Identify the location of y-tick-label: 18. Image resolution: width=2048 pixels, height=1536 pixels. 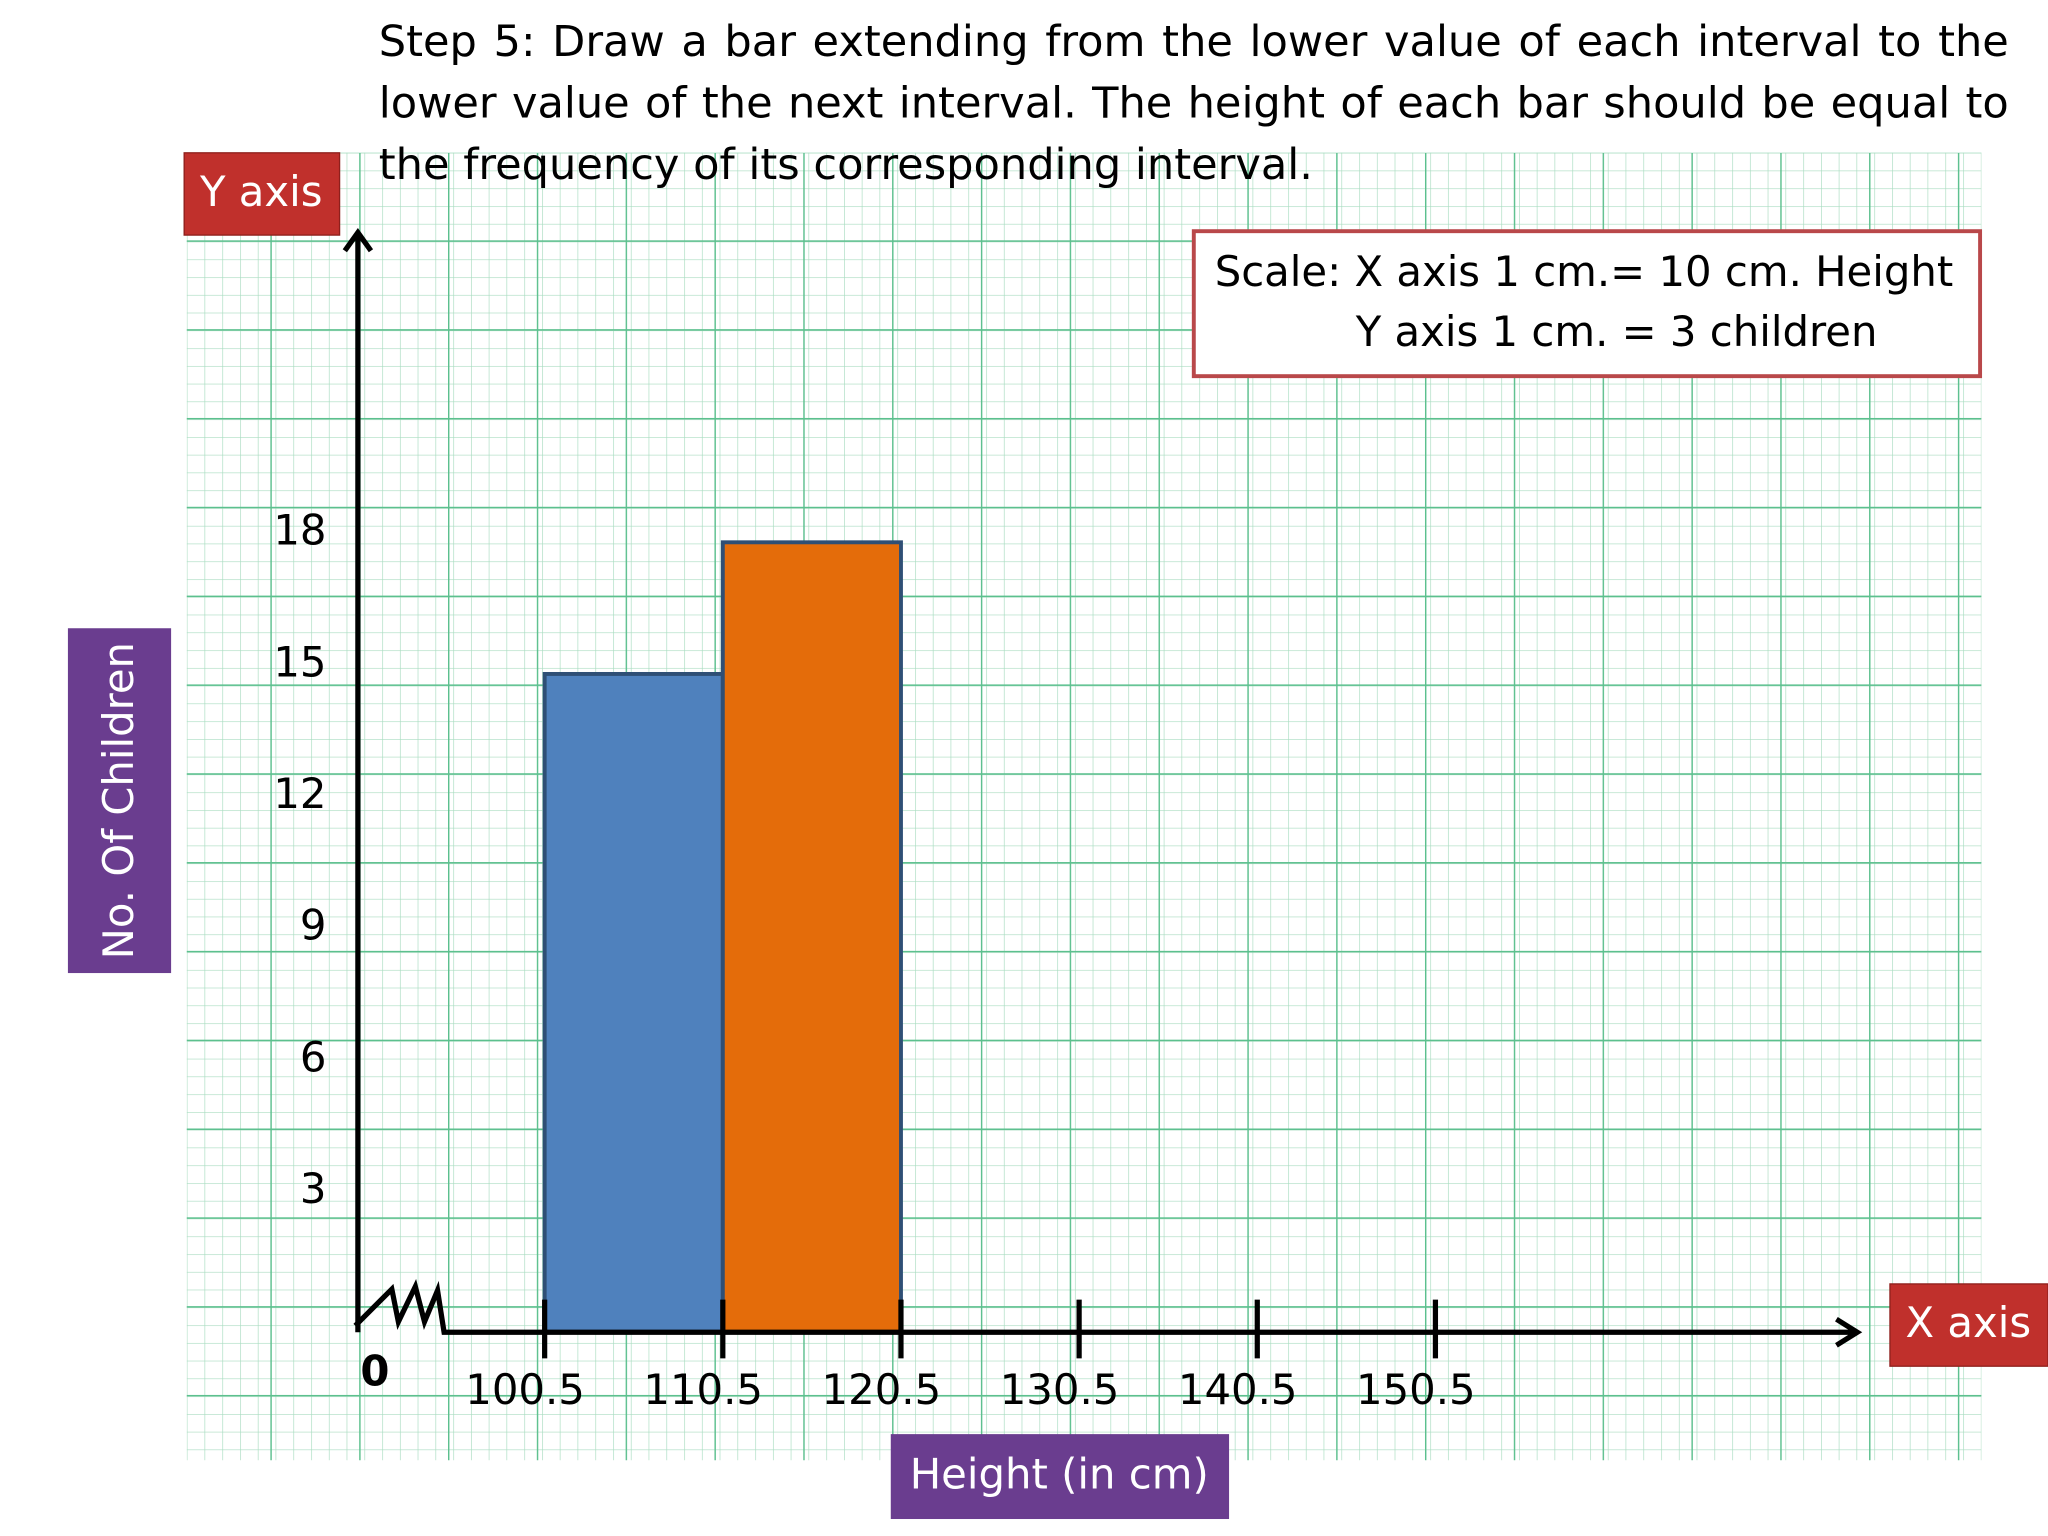
(299, 530).